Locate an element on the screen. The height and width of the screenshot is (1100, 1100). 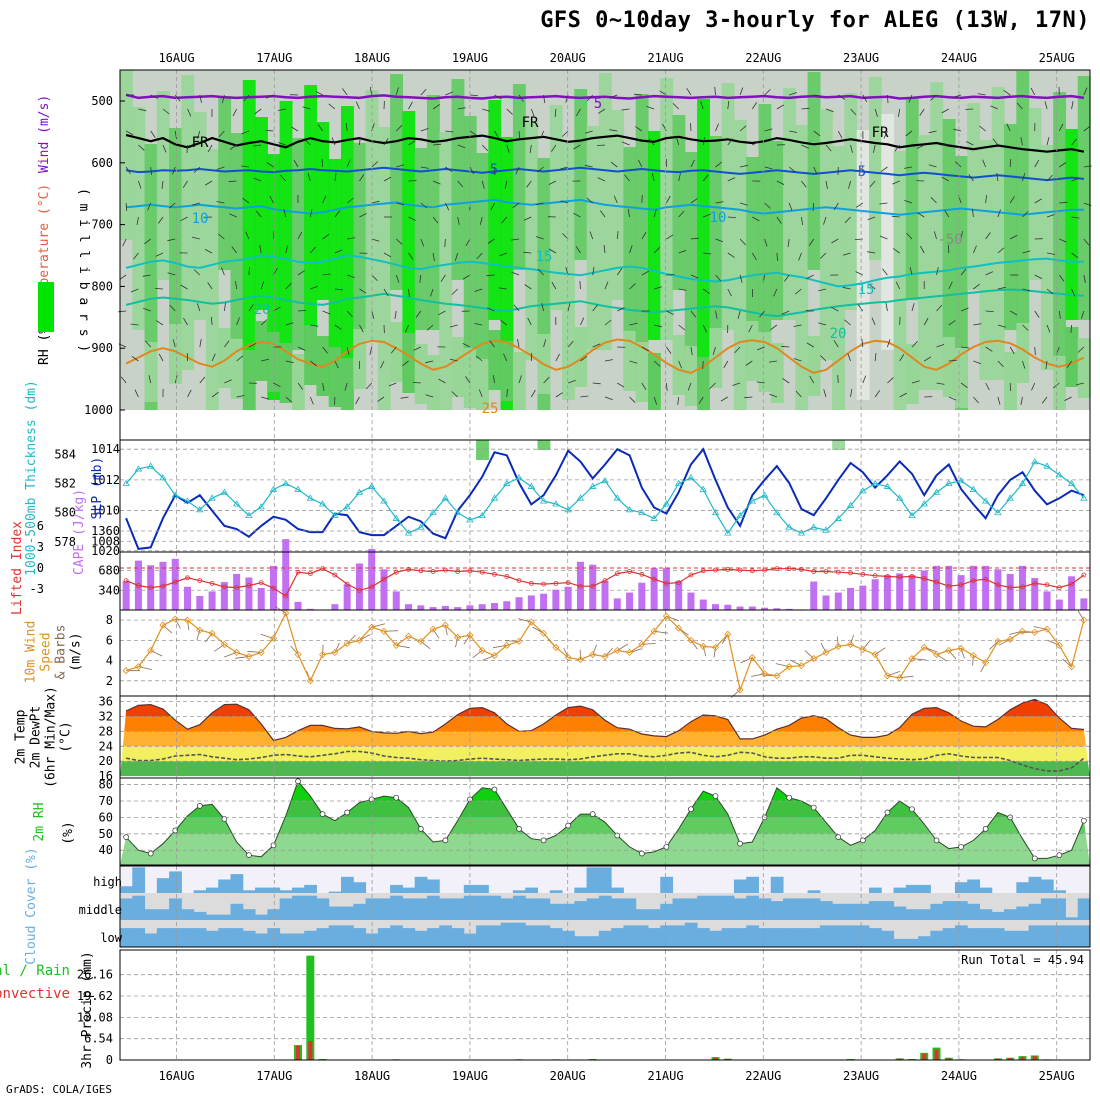
bottom-date-label: 21AUG is located at coordinates (665, 1076).